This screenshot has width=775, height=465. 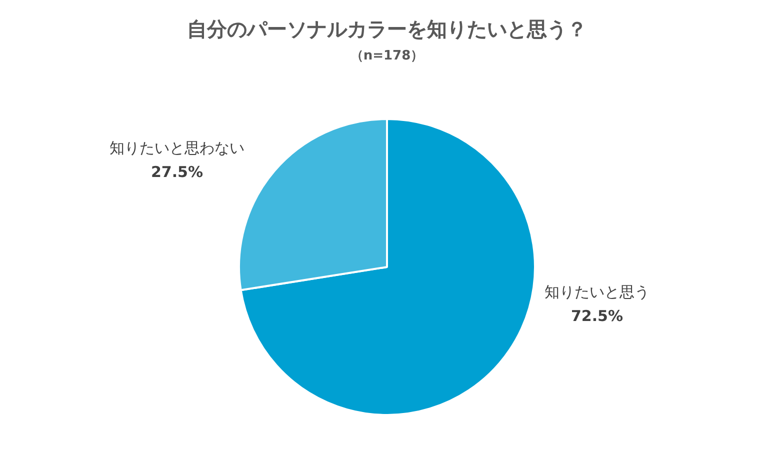 What do you see at coordinates (387, 56) in the screenshot?
I see `chart-subtitle: （n=178）` at bounding box center [387, 56].